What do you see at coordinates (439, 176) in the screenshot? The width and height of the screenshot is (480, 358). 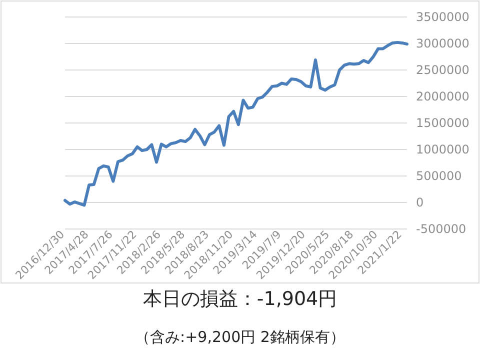 I see `y-tick-label: 500000` at bounding box center [439, 176].